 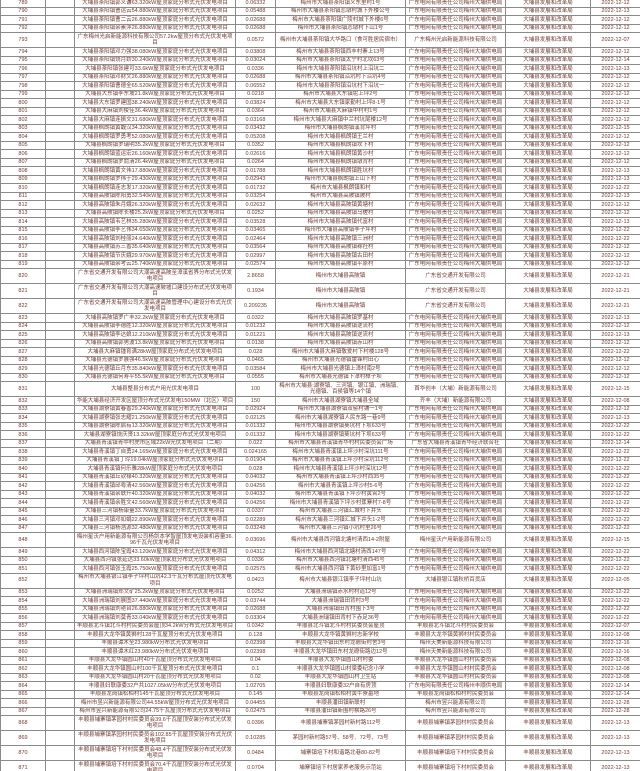 What do you see at coordinates (340, 162) in the screenshot?
I see `location-cell: 梅州市大埔县枫朗镇墩背村` at bounding box center [340, 162].